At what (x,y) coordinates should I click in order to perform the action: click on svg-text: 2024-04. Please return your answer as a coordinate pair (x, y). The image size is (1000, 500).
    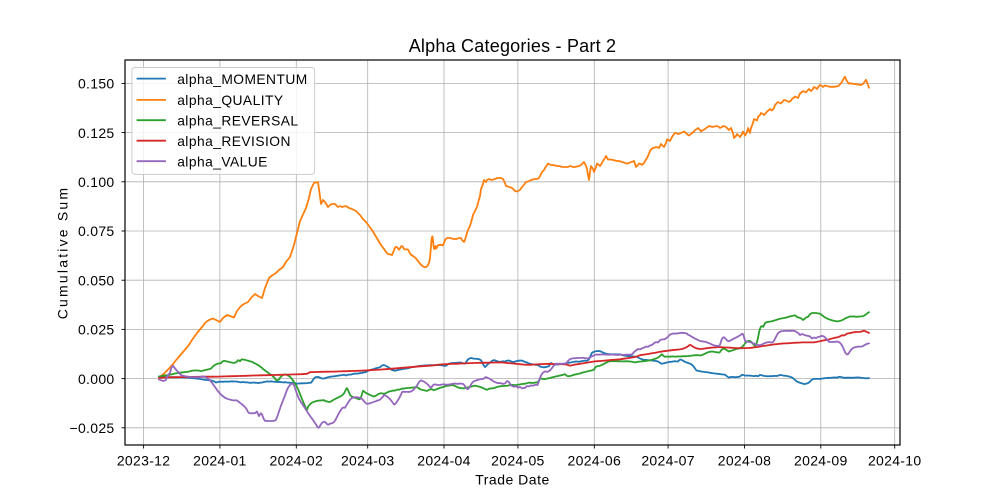
    Looking at the image, I should click on (443, 460).